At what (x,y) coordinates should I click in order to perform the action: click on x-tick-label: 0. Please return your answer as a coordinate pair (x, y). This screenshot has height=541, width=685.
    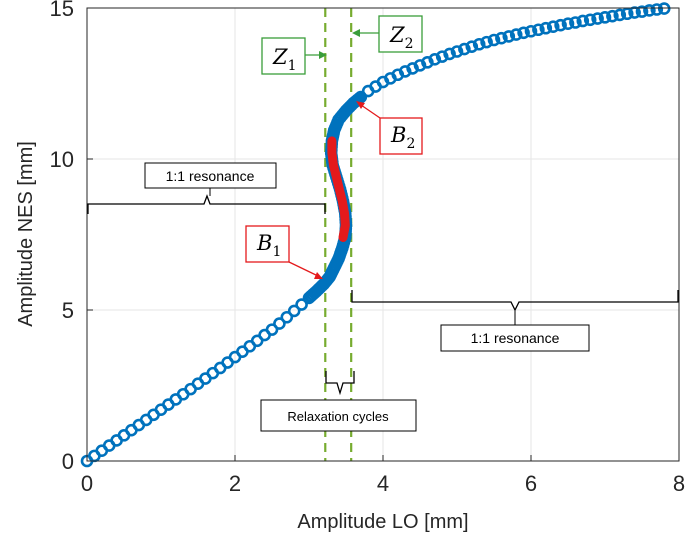
    Looking at the image, I should click on (87, 483).